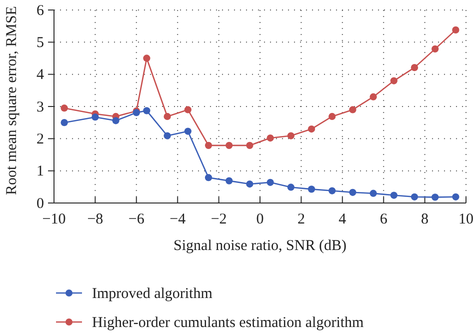 Image resolution: width=474 pixels, height=333 pixels. Describe the element at coordinates (260, 246) in the screenshot. I see `x-axis-title: Signal noise ratio, SNR (dB)` at that location.